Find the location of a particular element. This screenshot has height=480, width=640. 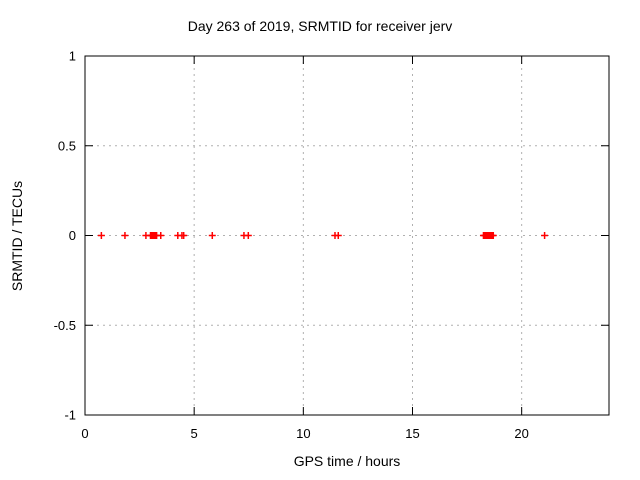

y-tick-label: 0.5 is located at coordinates (67, 145).